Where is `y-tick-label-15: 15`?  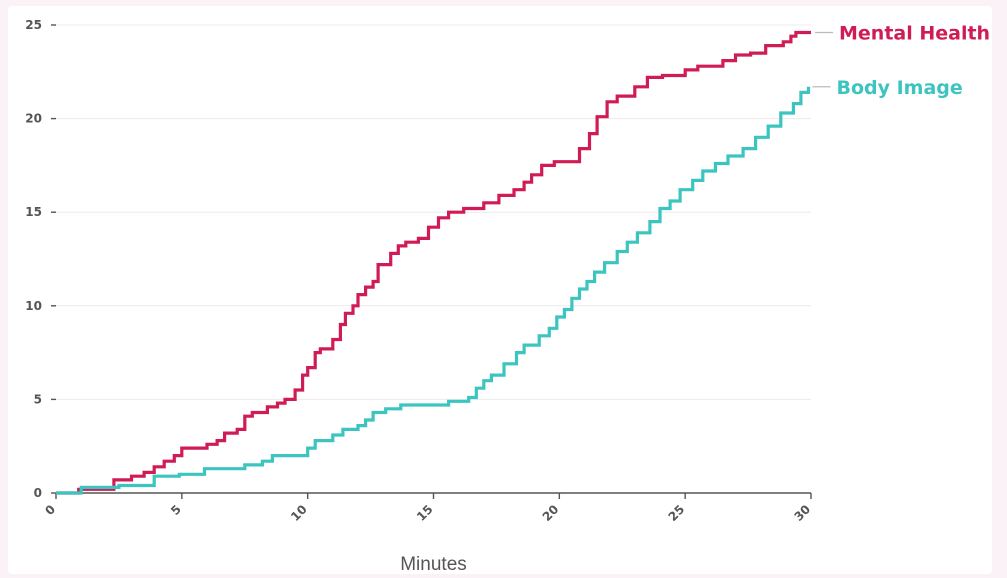
y-tick-label-15: 15 is located at coordinates (33, 212).